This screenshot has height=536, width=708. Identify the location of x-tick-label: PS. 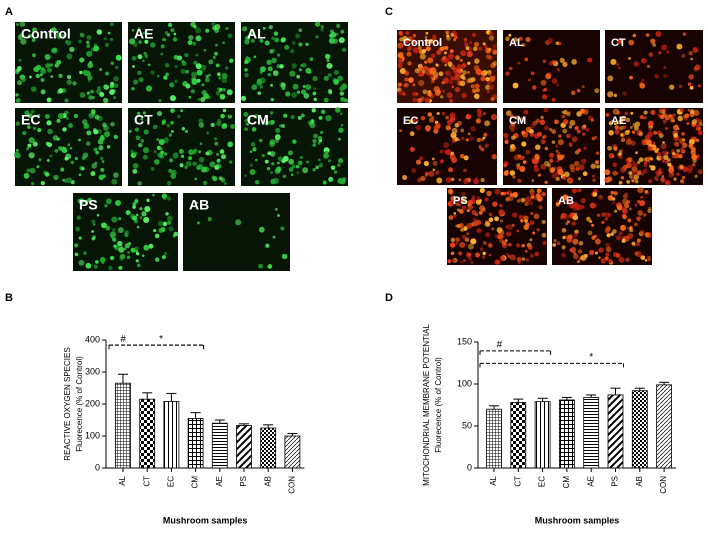
(243, 481).